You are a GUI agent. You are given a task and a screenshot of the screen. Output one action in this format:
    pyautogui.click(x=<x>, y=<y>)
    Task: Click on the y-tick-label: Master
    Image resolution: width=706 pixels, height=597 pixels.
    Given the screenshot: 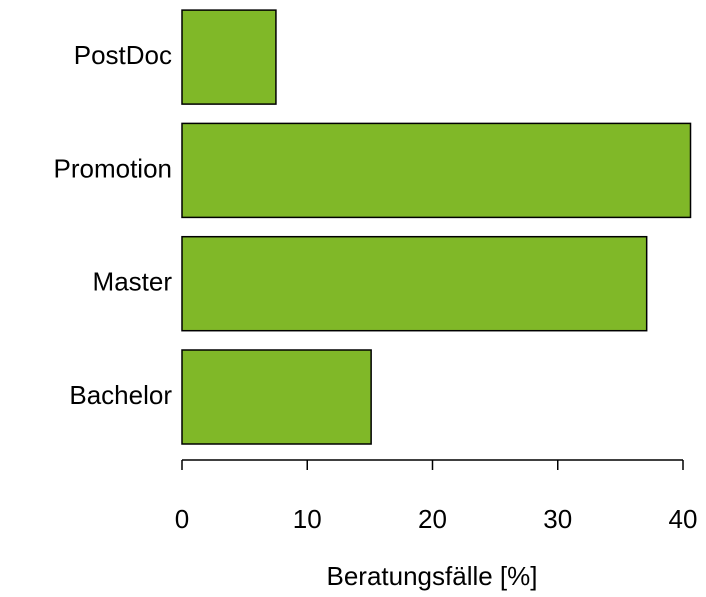 What is the action you would take?
    pyautogui.click(x=133, y=282)
    